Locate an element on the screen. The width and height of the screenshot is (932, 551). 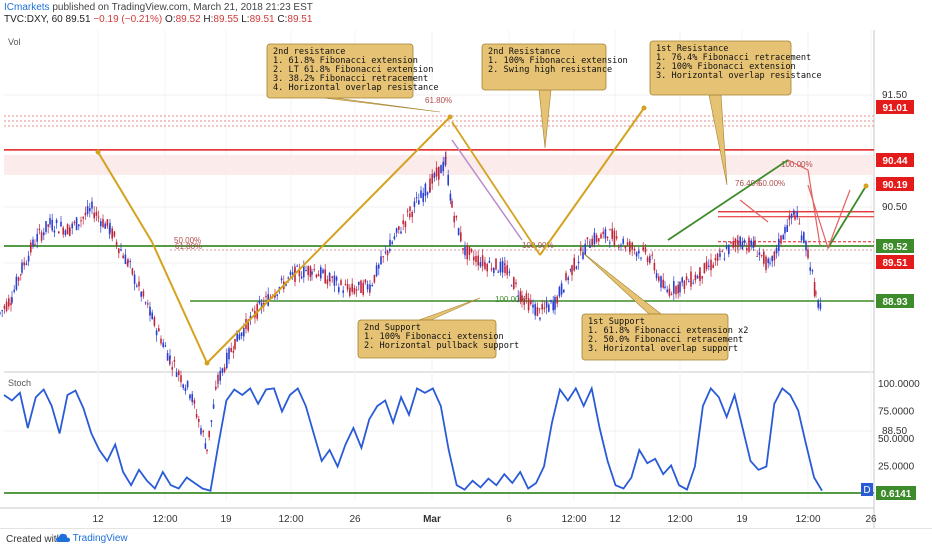
price-marker-label: 89.51 is located at coordinates (894, 263).